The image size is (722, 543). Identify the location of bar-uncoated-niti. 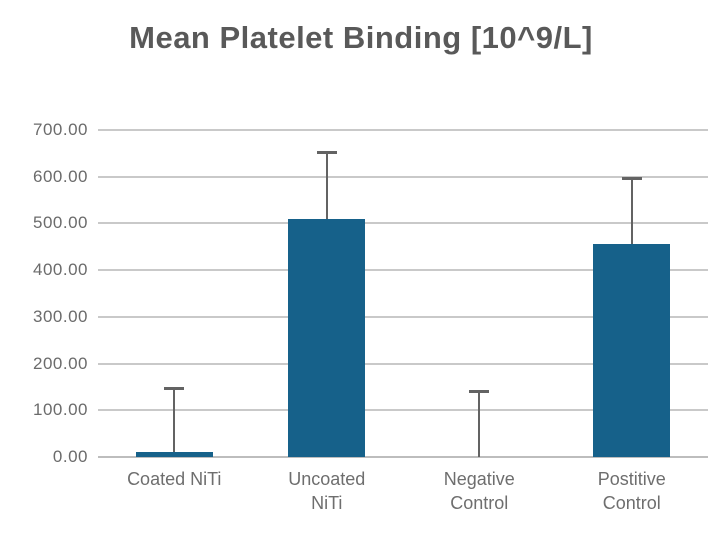
(327, 337).